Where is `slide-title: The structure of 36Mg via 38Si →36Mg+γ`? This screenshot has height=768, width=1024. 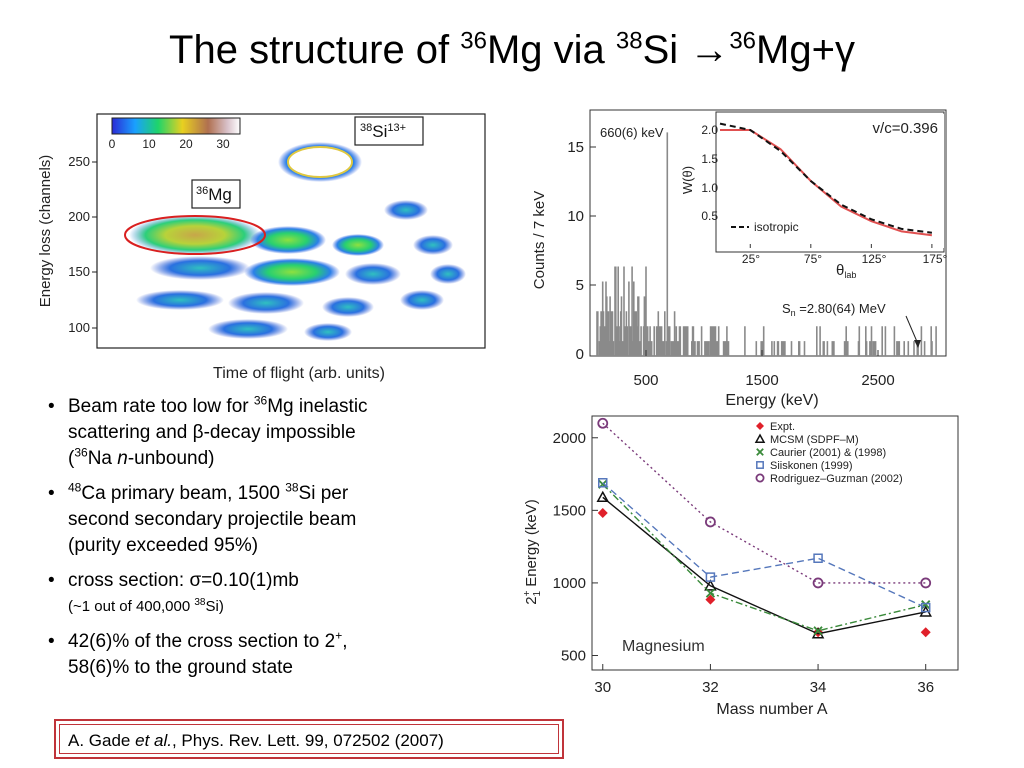 slide-title: The structure of 36Mg via 38Si →36Mg+γ is located at coordinates (512, 50).